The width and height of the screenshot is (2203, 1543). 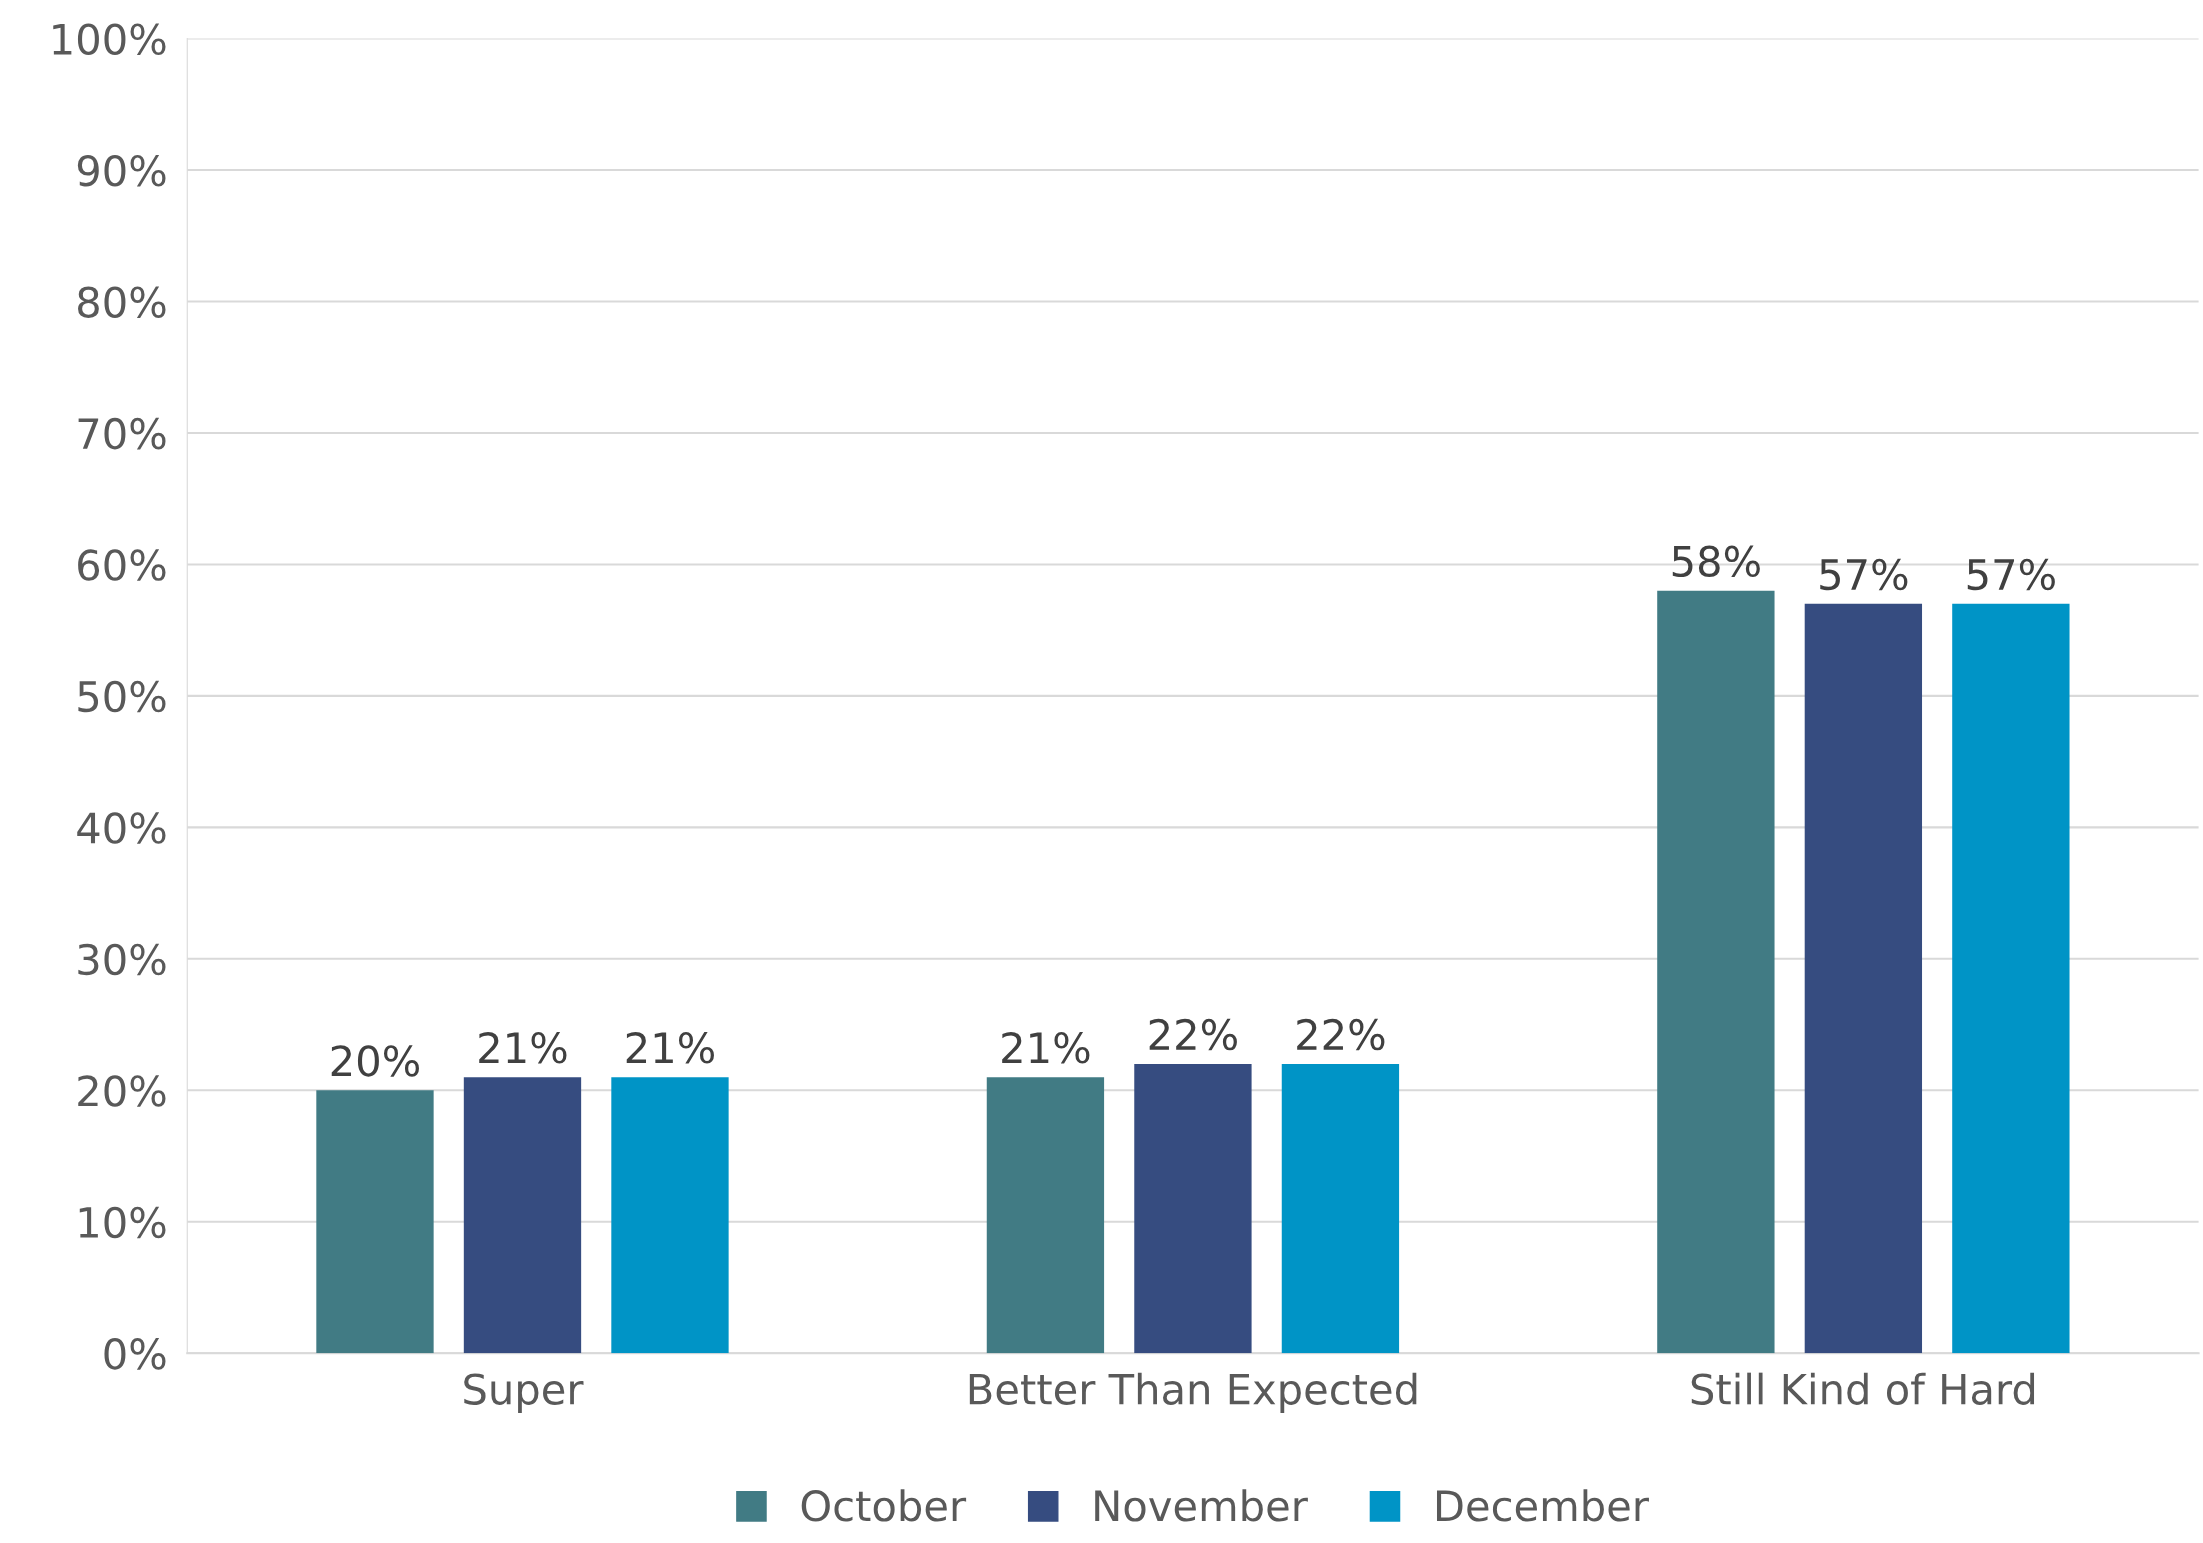 I want to click on x-tick-label: Super, so click(x=524, y=1393).